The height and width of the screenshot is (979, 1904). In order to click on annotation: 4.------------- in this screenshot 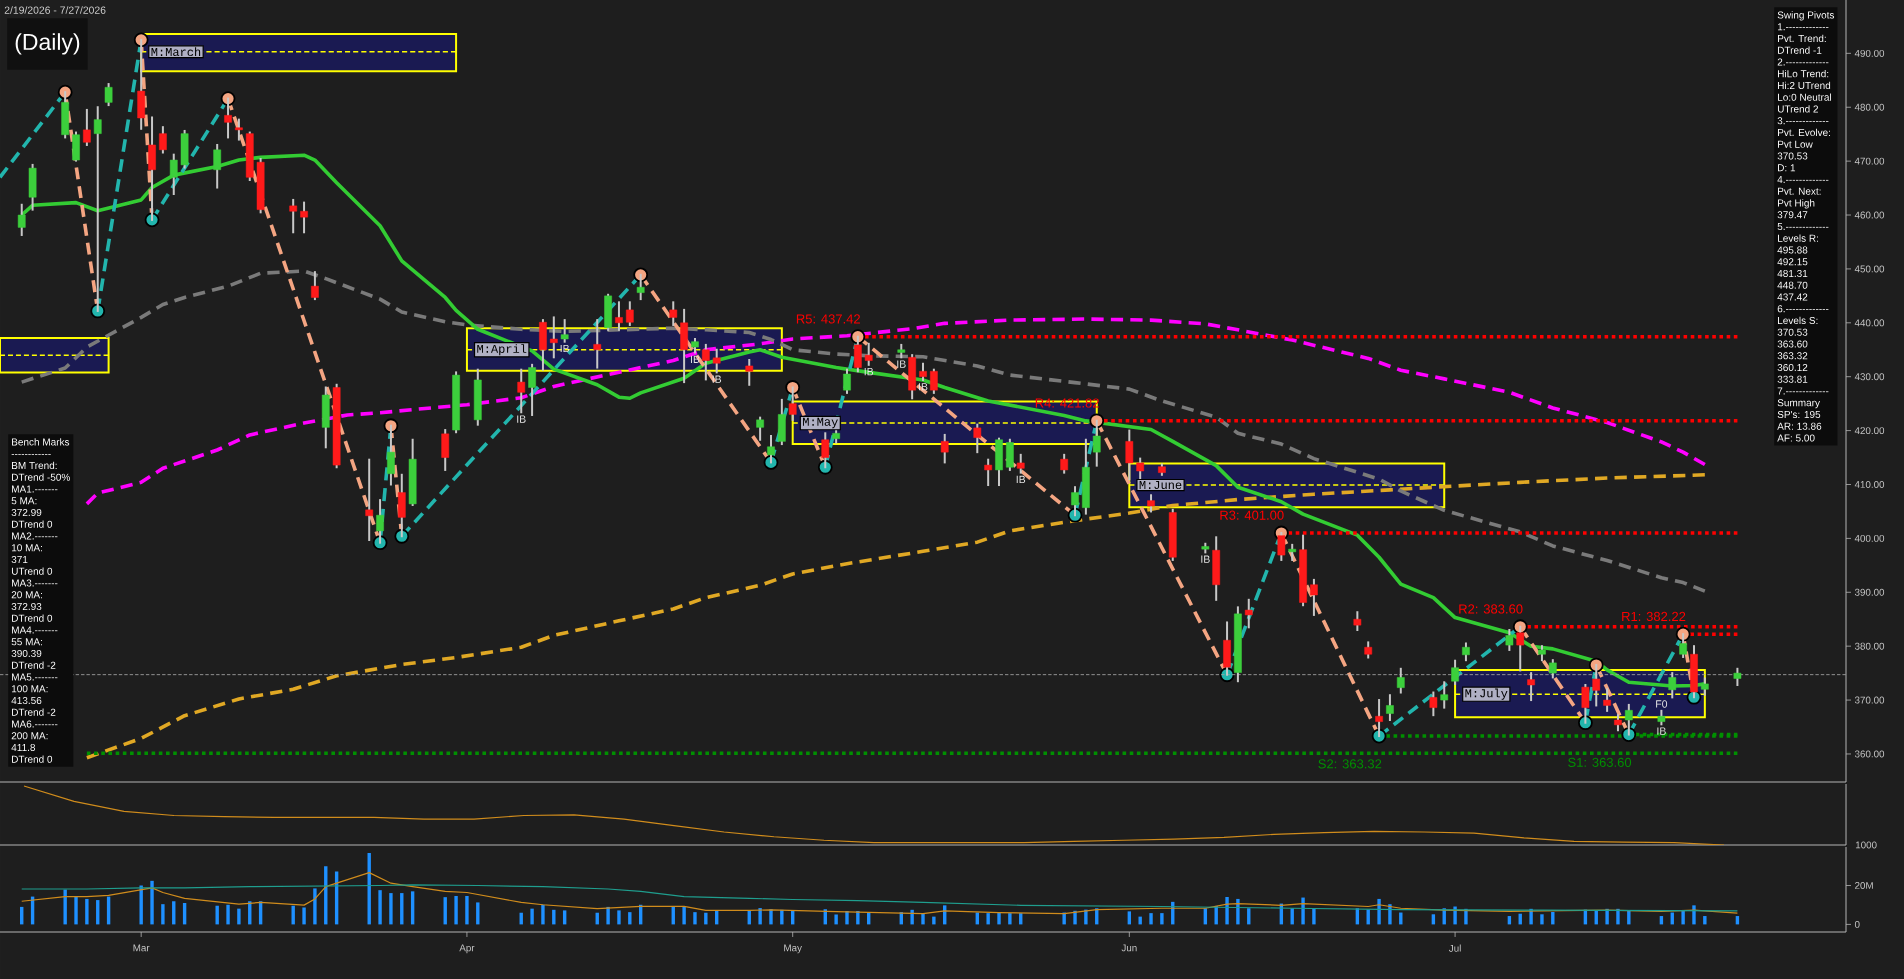, I will do `click(1803, 179)`.